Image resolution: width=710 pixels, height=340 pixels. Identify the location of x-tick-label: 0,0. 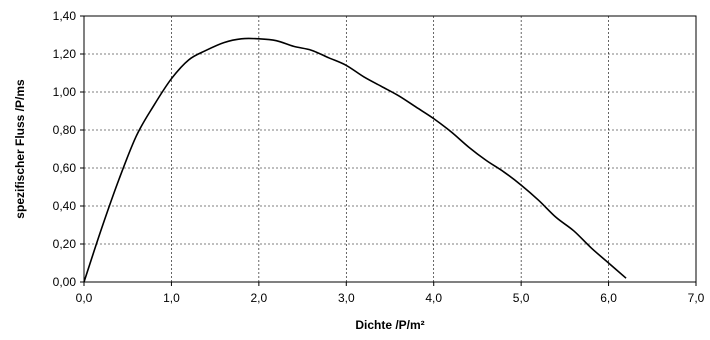
(84, 298).